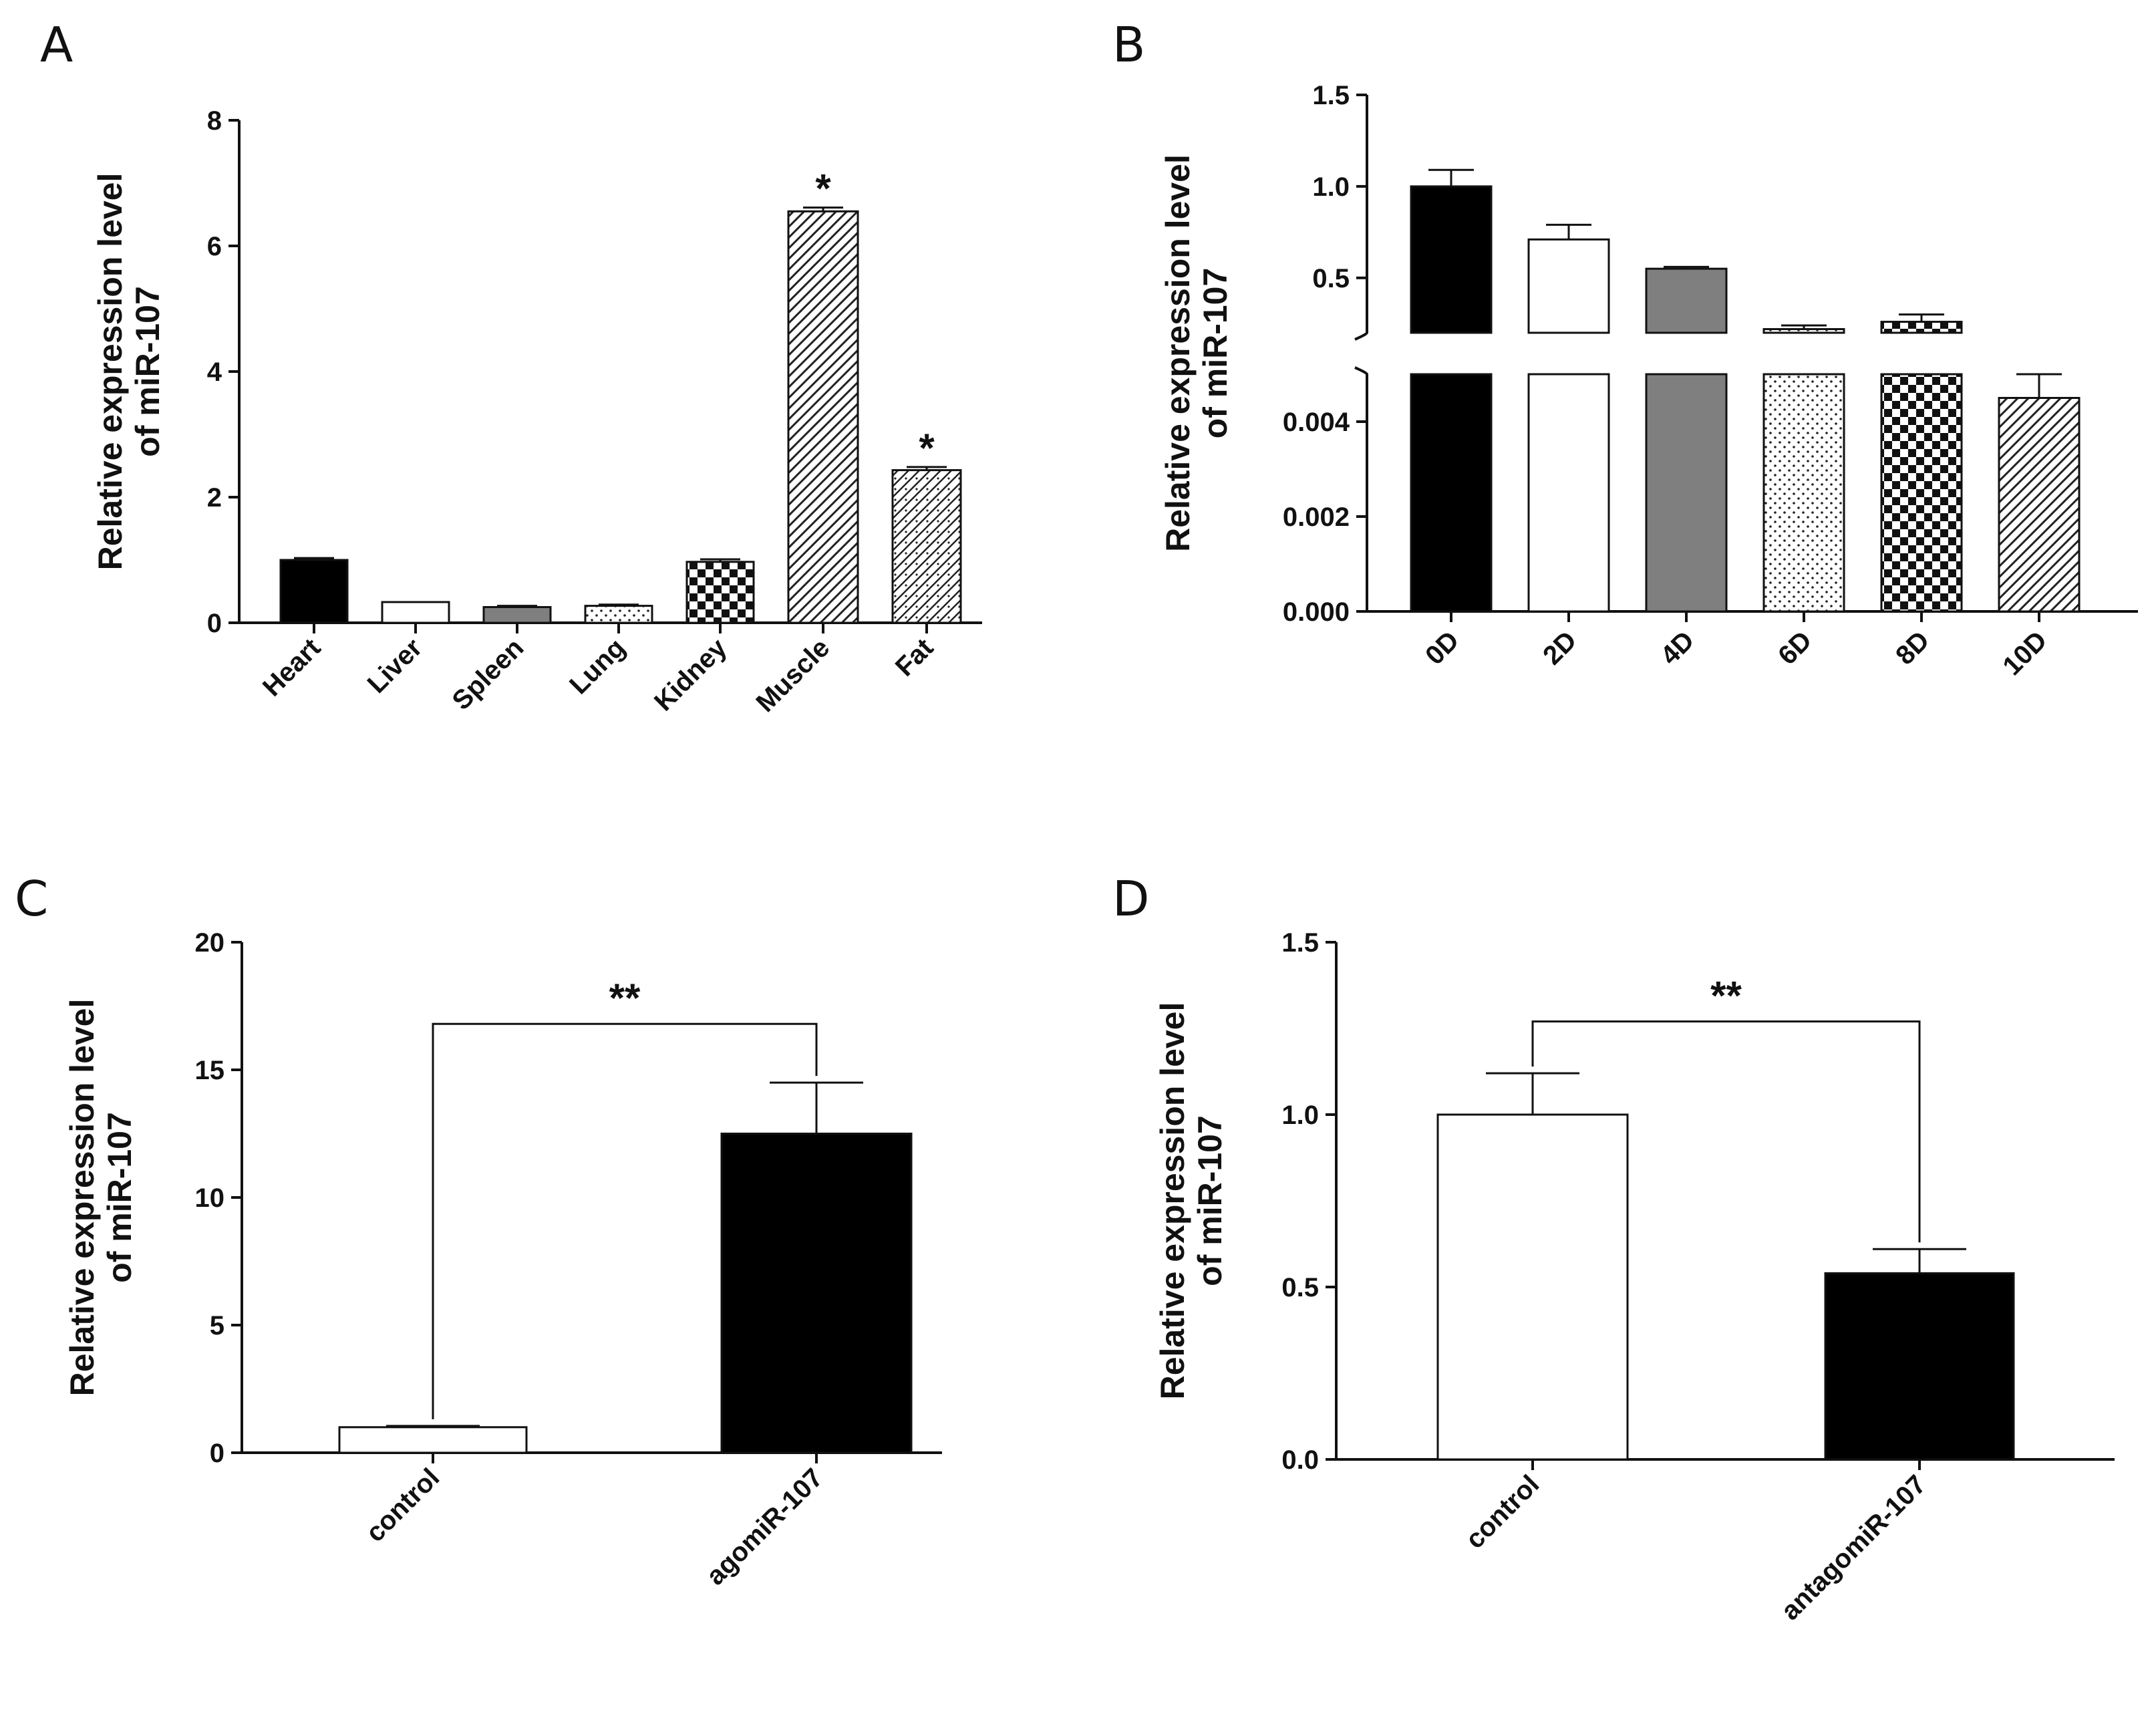 The image size is (2156, 1712). I want to click on panel-d-ylabel-line1: Relative expression level, so click(1172, 1201).